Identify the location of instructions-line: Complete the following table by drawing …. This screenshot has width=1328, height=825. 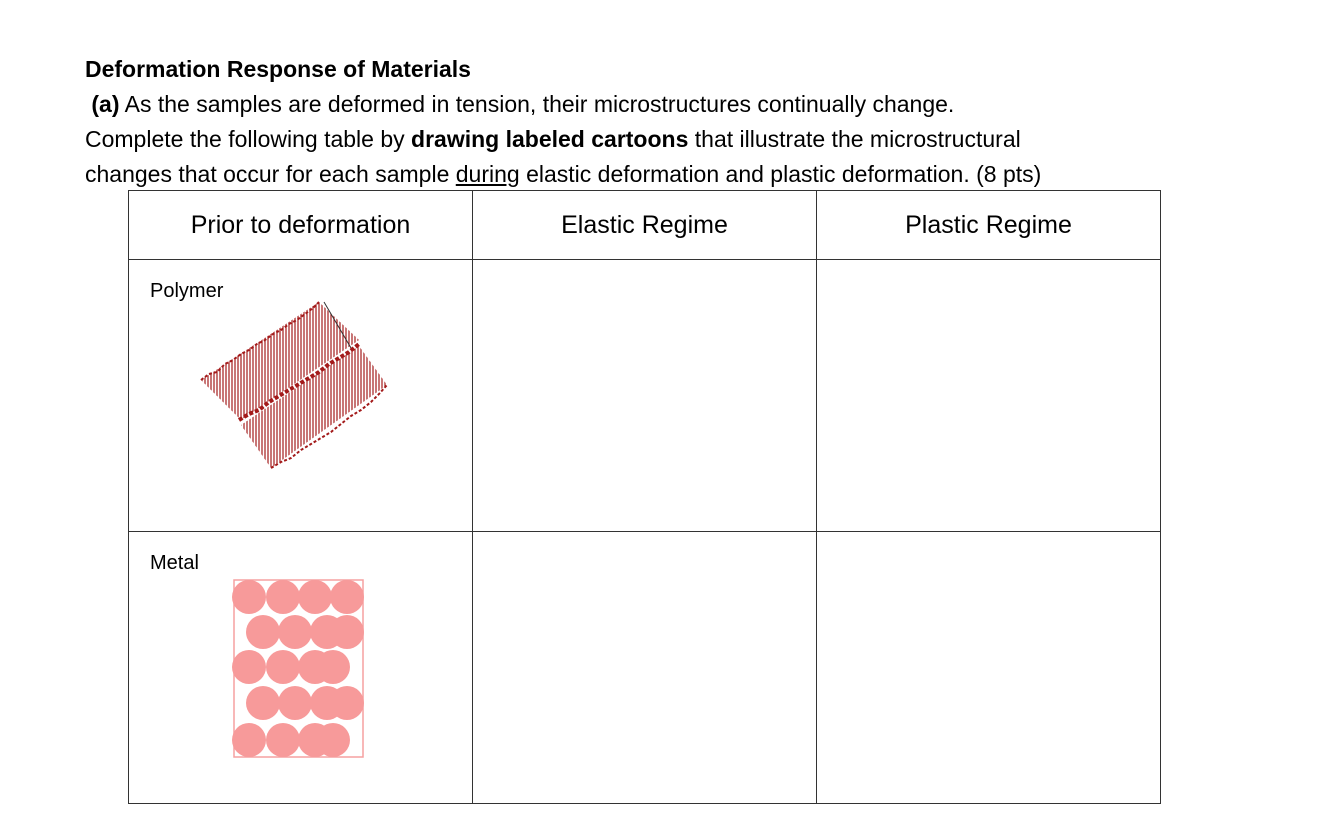
(553, 139).